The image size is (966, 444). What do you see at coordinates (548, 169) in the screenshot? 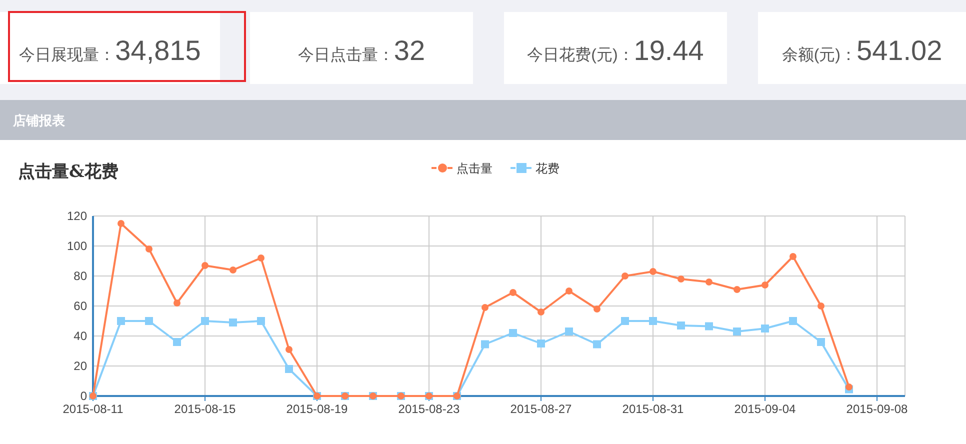
I see `legend-label: 花费` at bounding box center [548, 169].